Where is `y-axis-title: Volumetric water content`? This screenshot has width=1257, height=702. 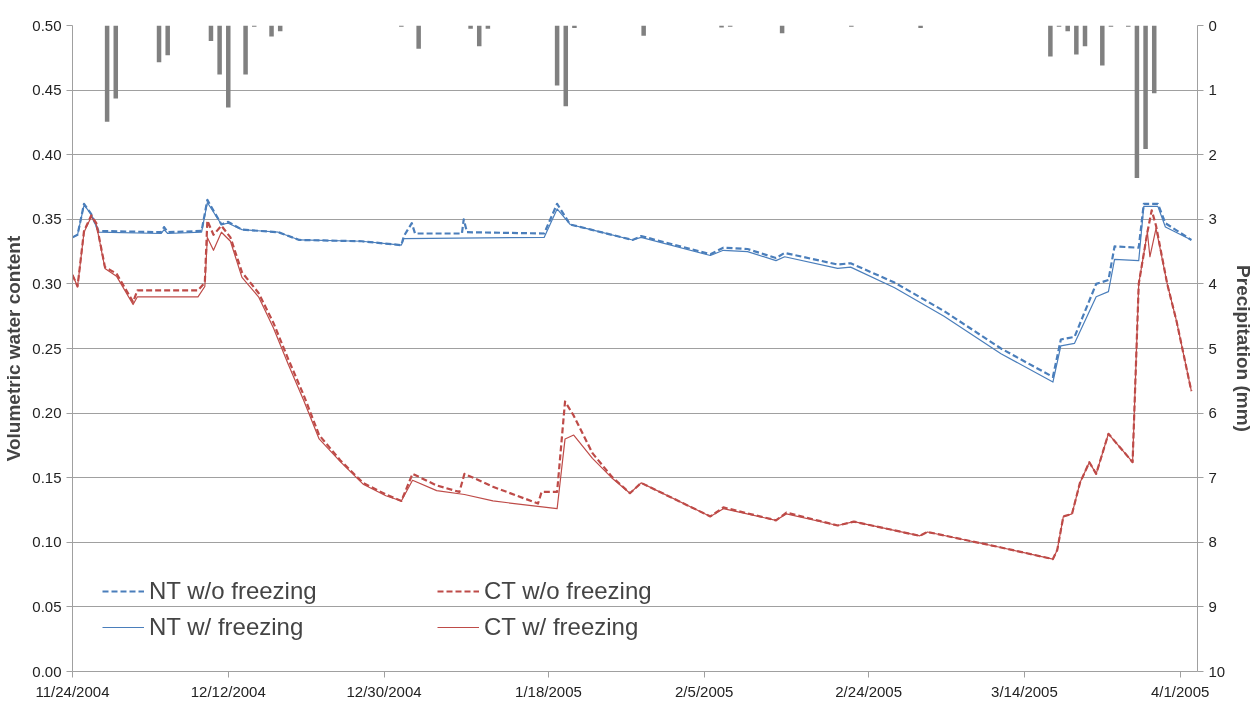 y-axis-title: Volumetric water content is located at coordinates (14, 348).